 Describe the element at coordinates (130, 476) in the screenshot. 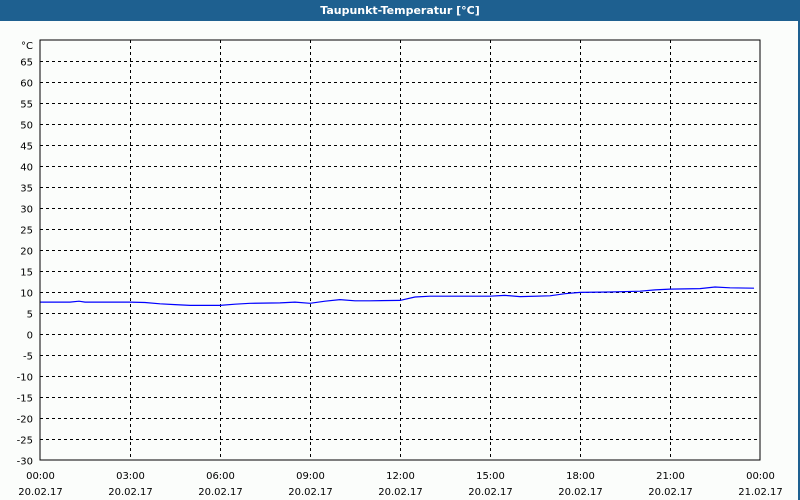

I see `x-tick-time: 03:00` at that location.